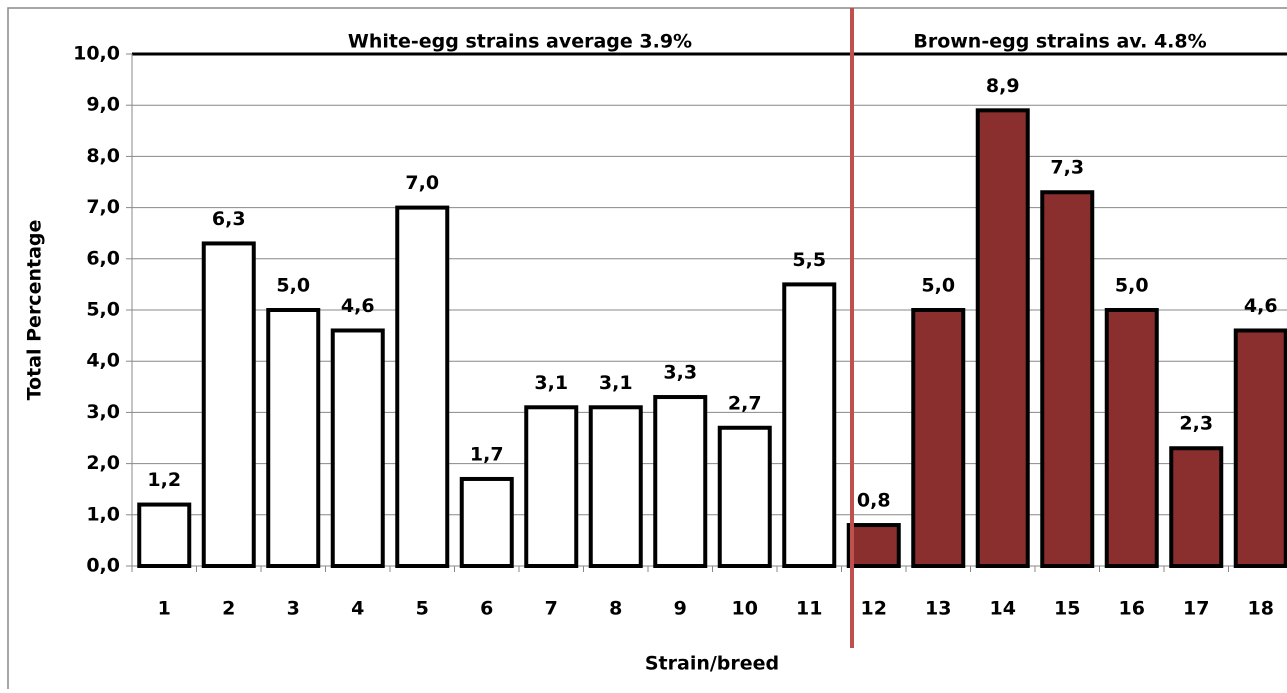 The height and width of the screenshot is (693, 1287). I want to click on x-tick-label: 7, so click(551, 609).